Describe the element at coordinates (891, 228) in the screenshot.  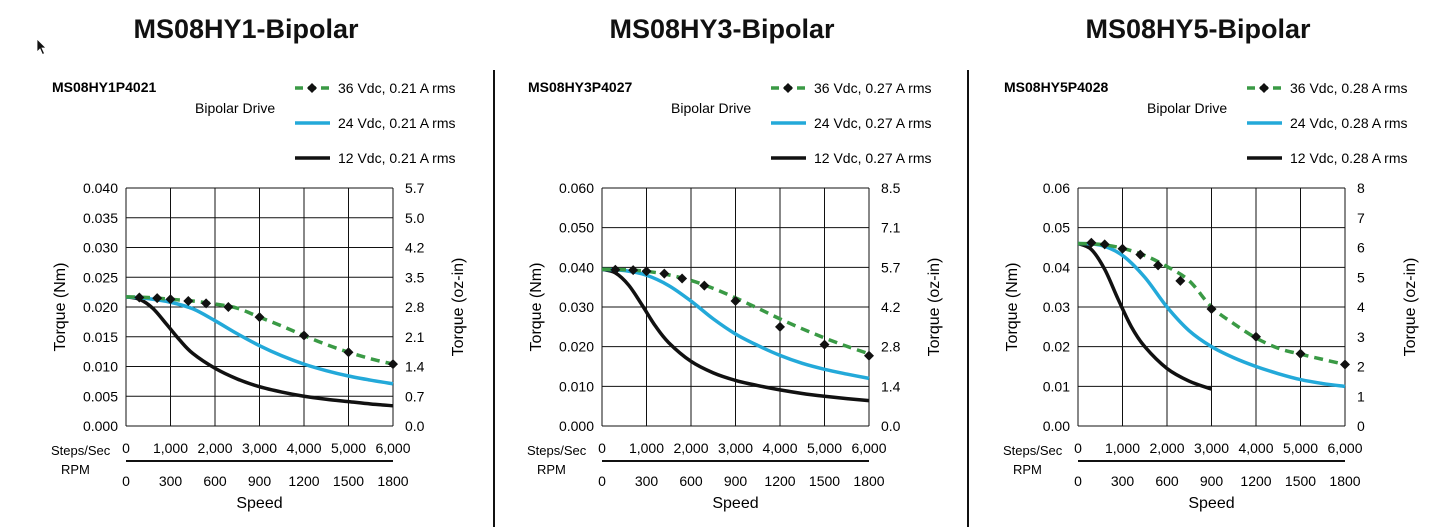
I see `y2-tick-label: 7.1` at that location.